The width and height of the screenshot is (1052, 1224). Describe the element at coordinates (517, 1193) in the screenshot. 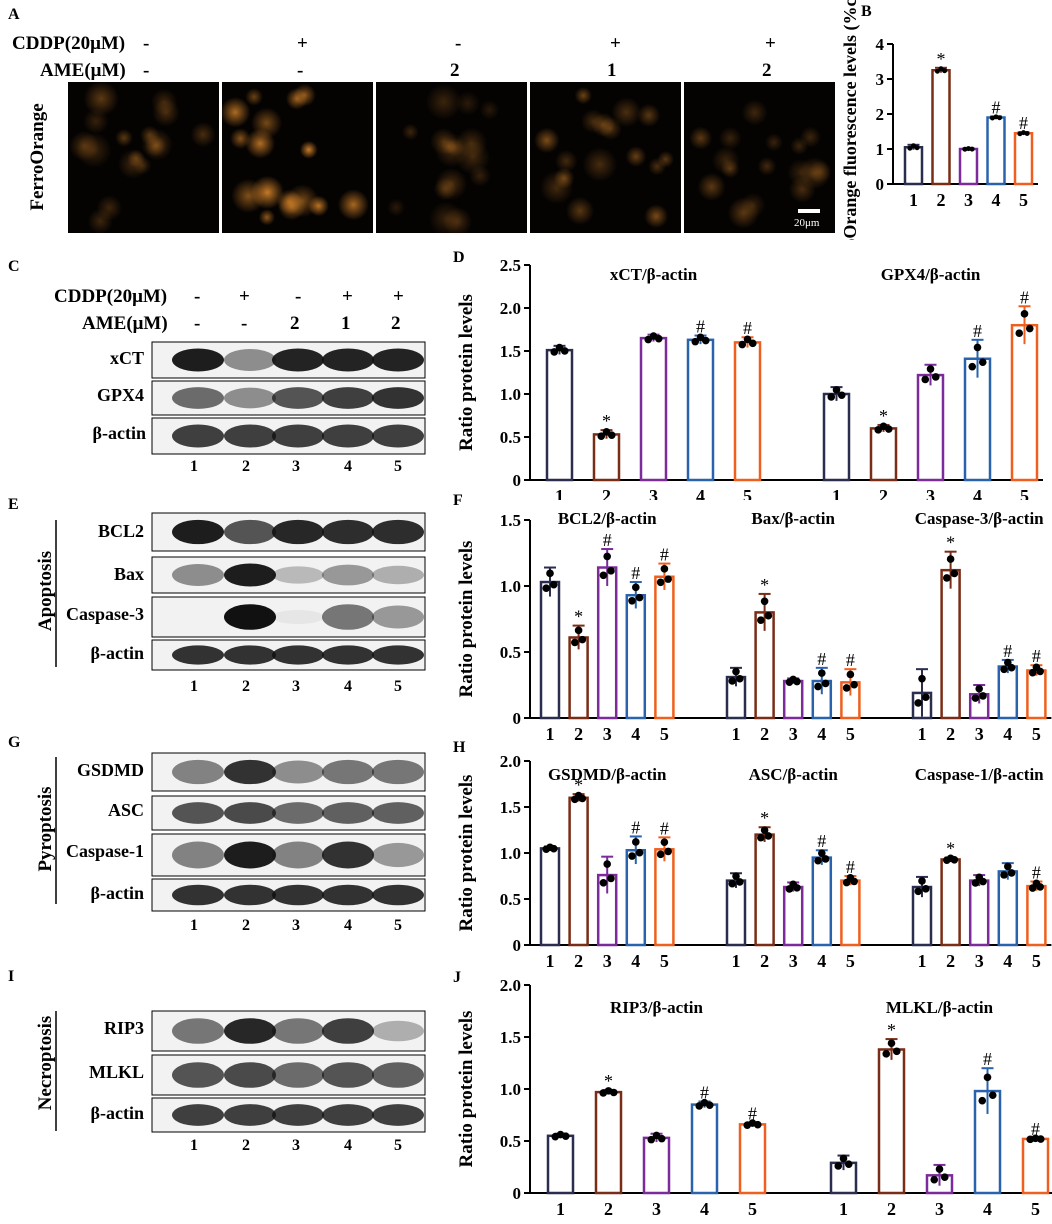

I see `y-tick-label: 0` at that location.